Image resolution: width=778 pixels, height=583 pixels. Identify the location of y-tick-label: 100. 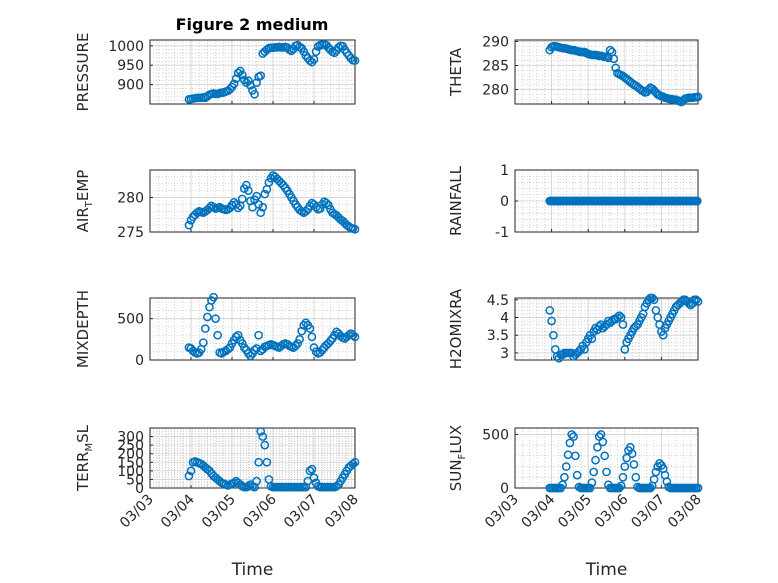
(130, 472).